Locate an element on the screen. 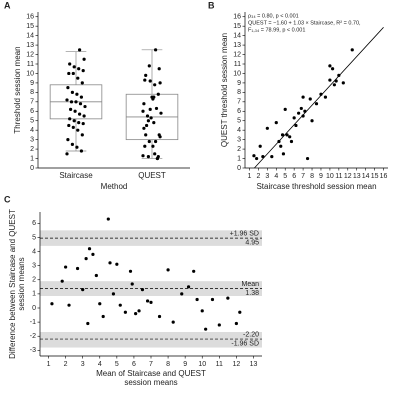  x-tick-label: 8 is located at coordinates (312, 176).